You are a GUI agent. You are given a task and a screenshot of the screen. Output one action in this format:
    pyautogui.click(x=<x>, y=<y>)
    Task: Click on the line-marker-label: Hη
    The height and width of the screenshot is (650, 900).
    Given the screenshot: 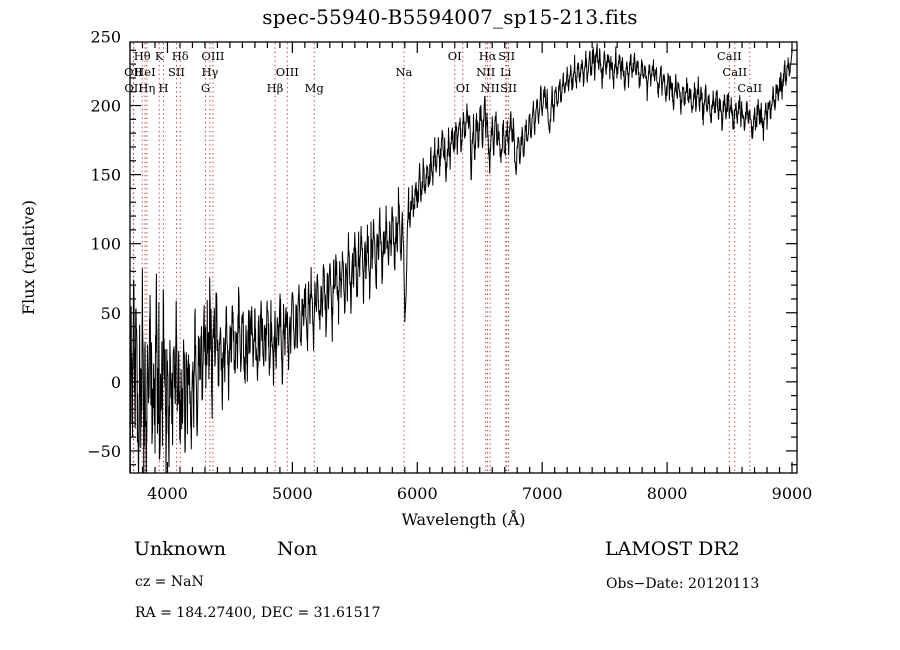 What is the action you would take?
    pyautogui.click(x=146, y=88)
    